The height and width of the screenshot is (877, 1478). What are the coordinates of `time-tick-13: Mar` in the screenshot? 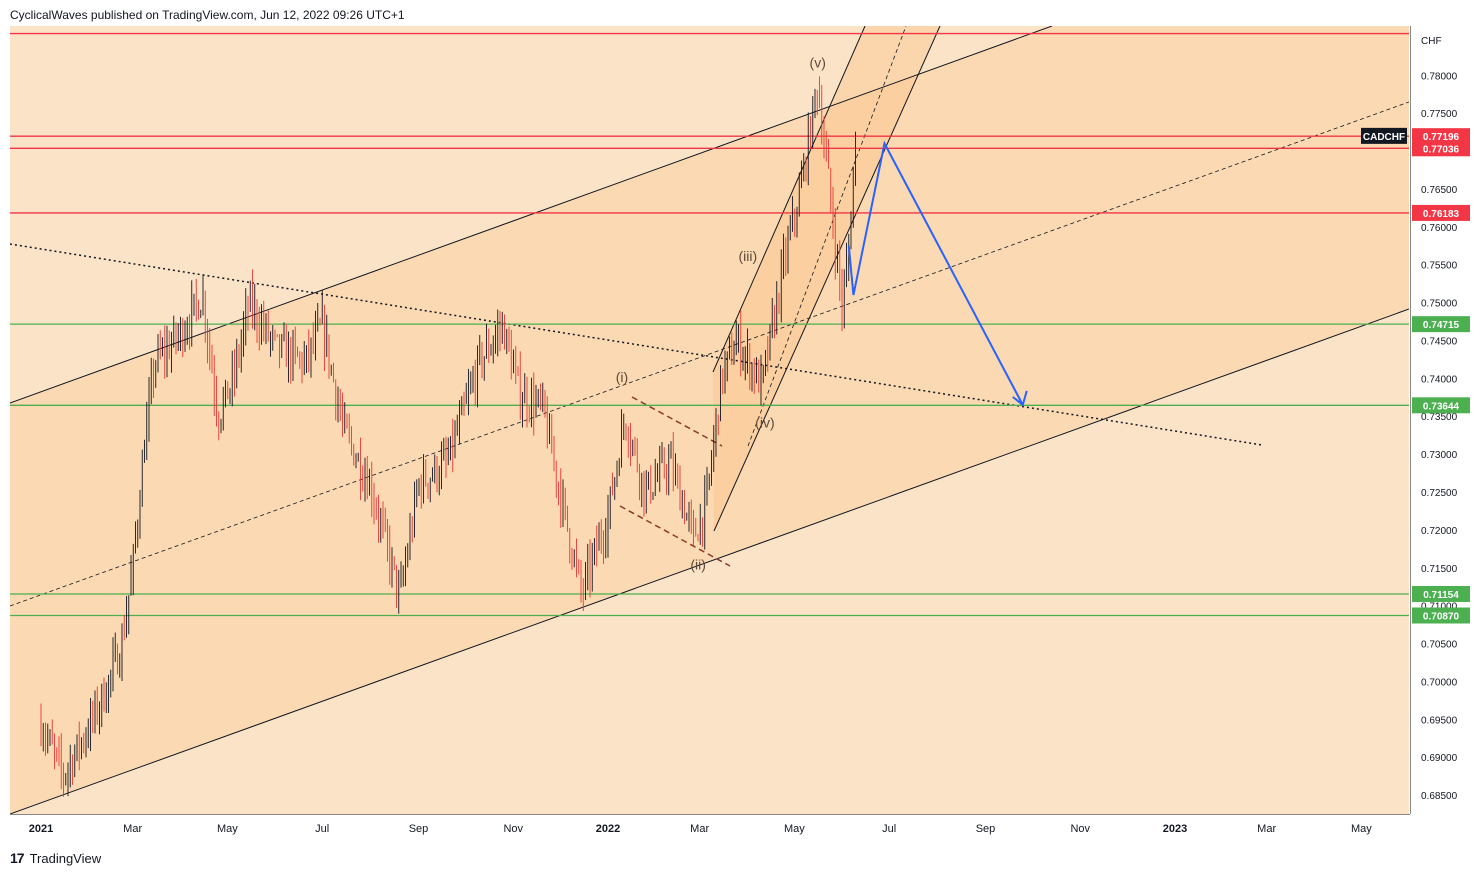 It's located at (1266, 829).